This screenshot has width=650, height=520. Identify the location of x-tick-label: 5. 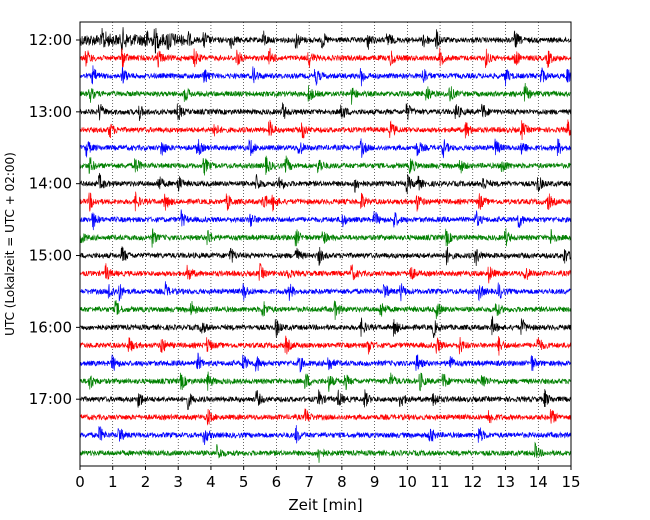
(244, 482).